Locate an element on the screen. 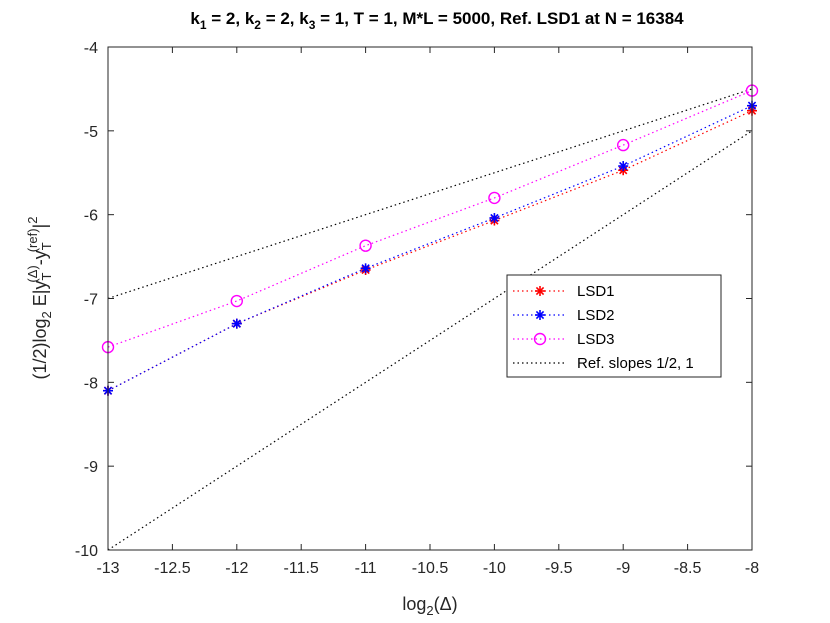 The image size is (830, 623). legend-box is located at coordinates (614, 326).